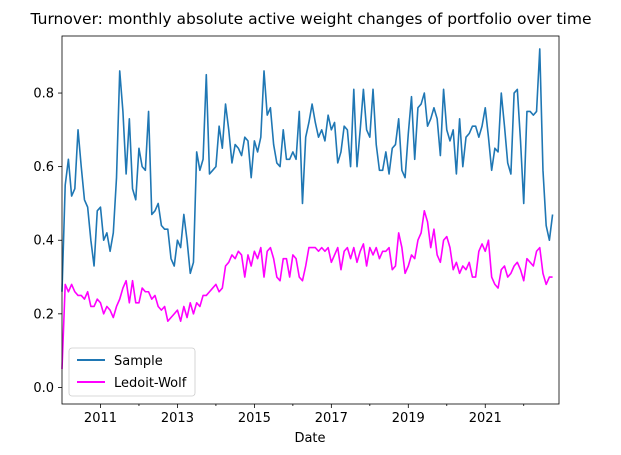 The height and width of the screenshot is (455, 621). What do you see at coordinates (304, 415) in the screenshot?
I see `x-axis: 2011 2013 2015 2017 2019 2021` at bounding box center [304, 415].